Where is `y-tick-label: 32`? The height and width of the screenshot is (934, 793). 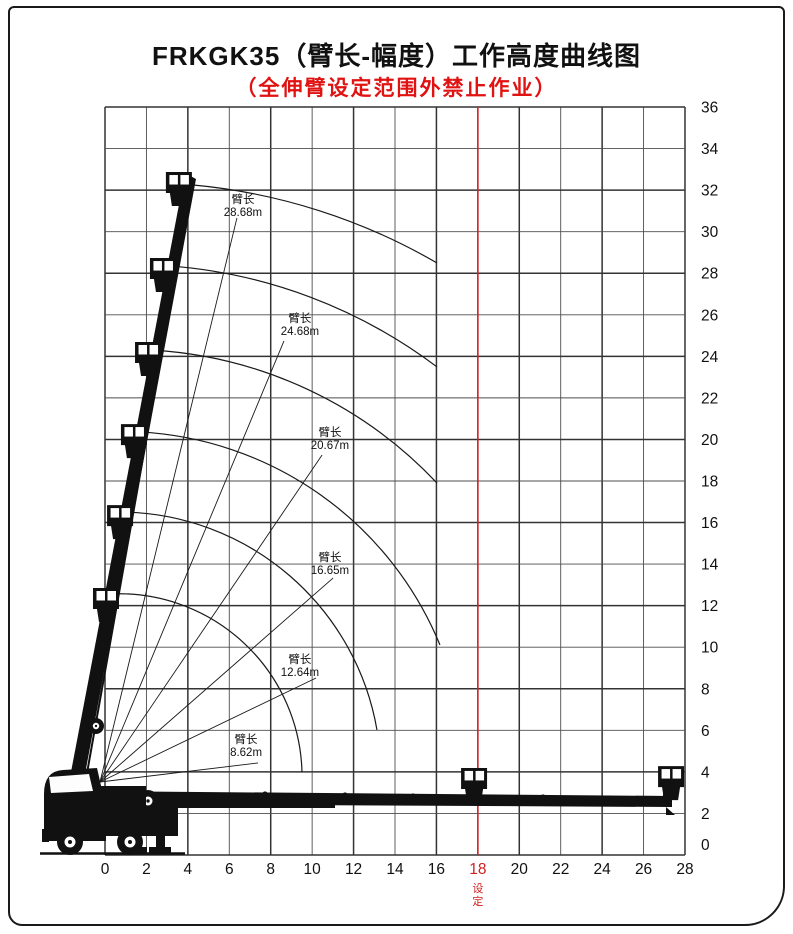 y-tick-label: 32 is located at coordinates (709, 191).